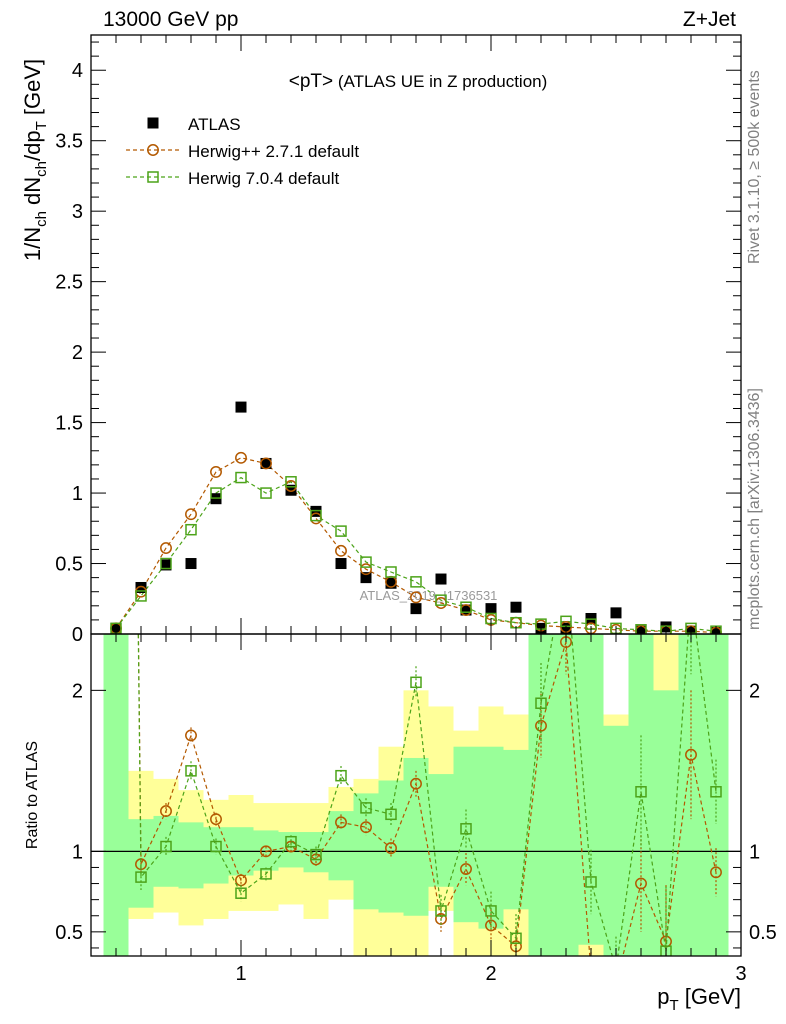 The width and height of the screenshot is (786, 1024). What do you see at coordinates (754, 509) in the screenshot?
I see `mcplots-label: mcplots.cern.ch [arXiv:1306.3436]` at bounding box center [754, 509].